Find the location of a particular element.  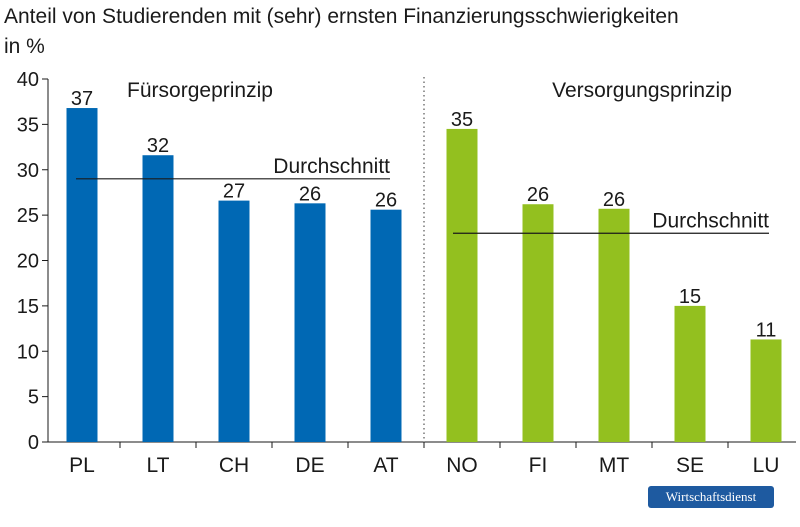

y-tick-label: 0 is located at coordinates (33, 443).